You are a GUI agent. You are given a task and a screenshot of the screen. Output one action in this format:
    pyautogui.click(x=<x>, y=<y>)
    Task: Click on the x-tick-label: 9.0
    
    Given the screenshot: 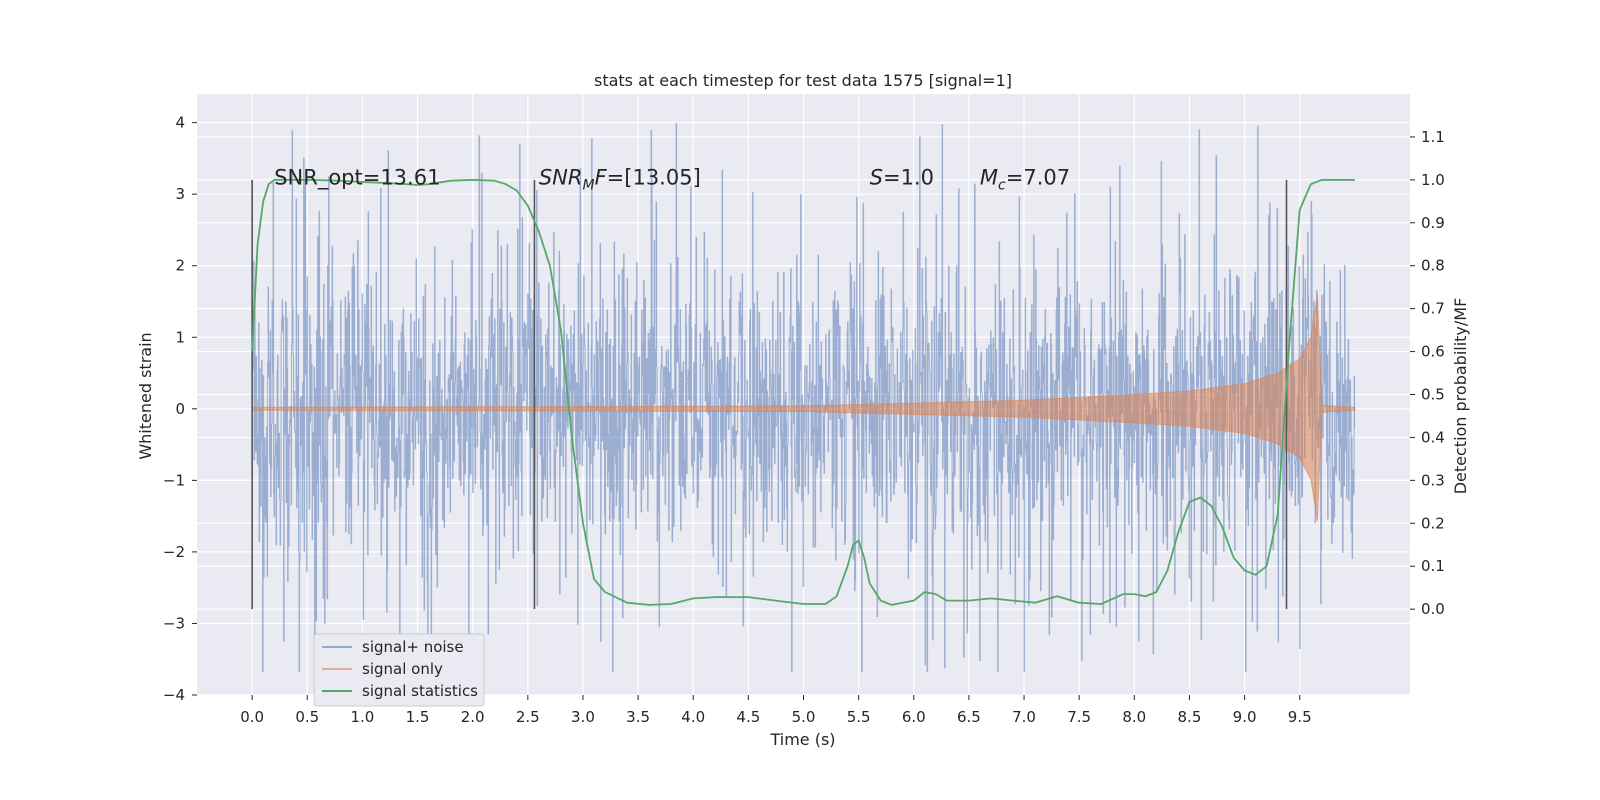 What is the action you would take?
    pyautogui.click(x=1245, y=717)
    